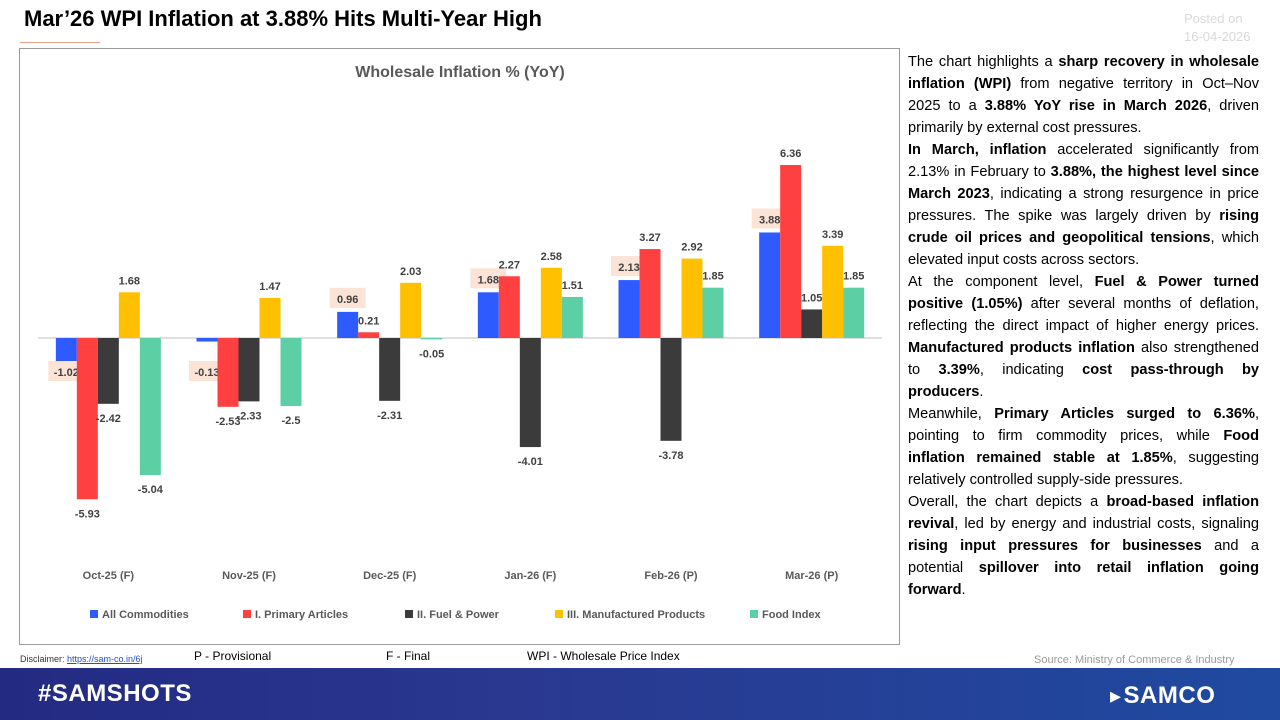 This screenshot has height=720, width=1280. Describe the element at coordinates (248, 416) in the screenshot. I see `data-label: -2.33` at that location.